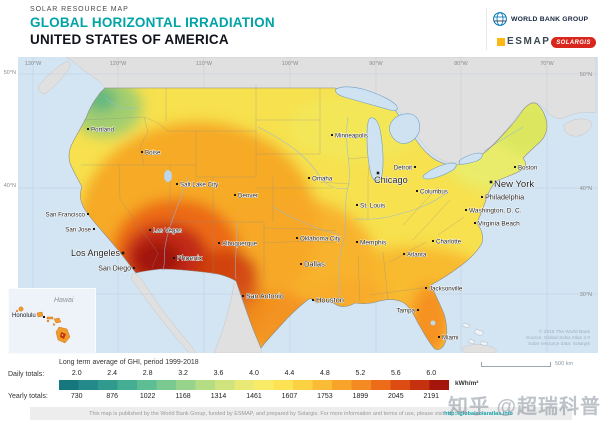 This screenshot has height=425, width=600. What do you see at coordinates (431, 396) in the screenshot?
I see `yearly-tick-value: 2191` at bounding box center [431, 396].